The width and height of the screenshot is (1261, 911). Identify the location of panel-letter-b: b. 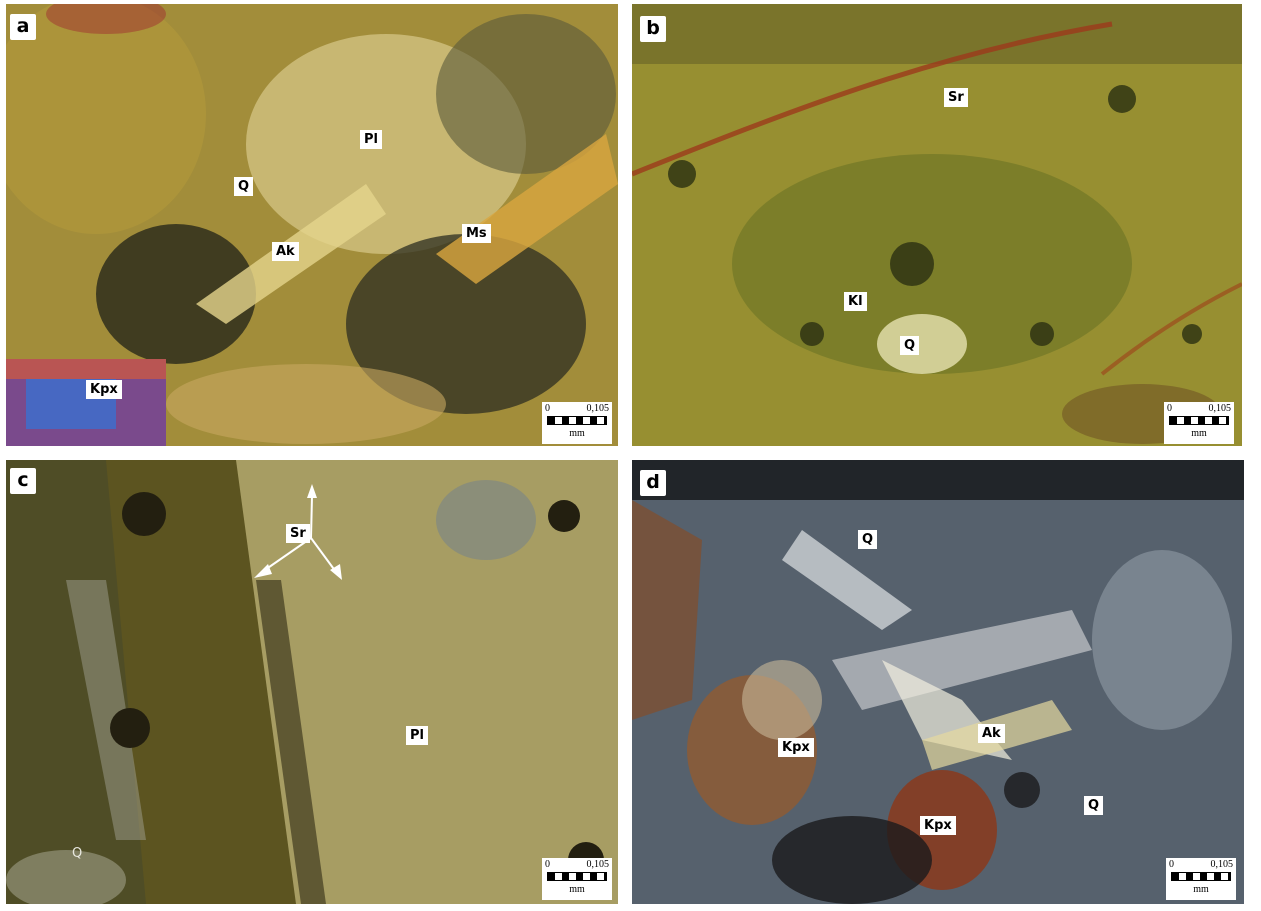
(653, 29).